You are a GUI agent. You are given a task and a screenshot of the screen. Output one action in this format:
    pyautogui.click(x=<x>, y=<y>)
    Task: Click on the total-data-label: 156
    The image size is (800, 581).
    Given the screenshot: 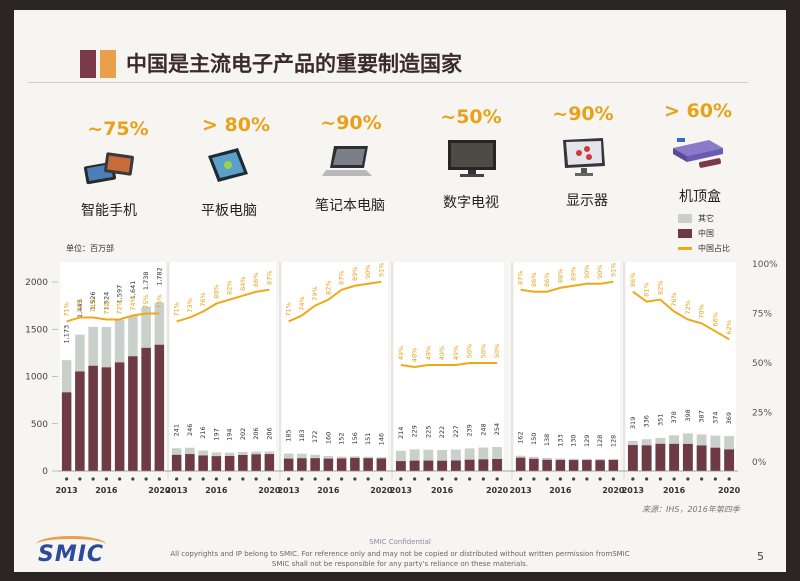 What is the action you would take?
    pyautogui.click(x=355, y=438)
    